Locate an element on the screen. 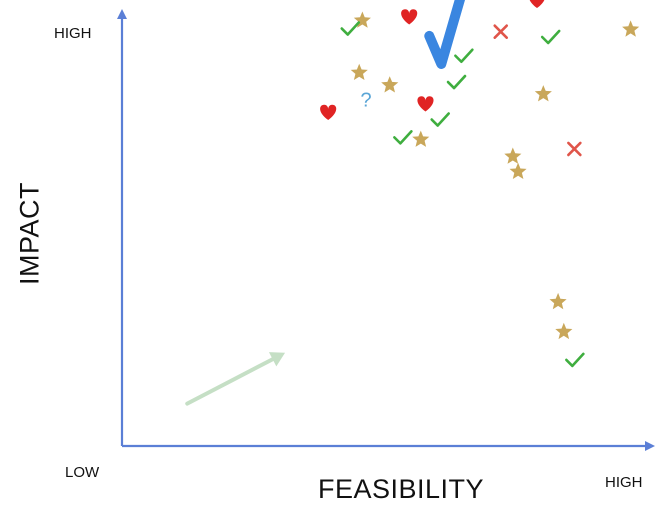  x-axis-high-label: HIGH is located at coordinates (624, 482).